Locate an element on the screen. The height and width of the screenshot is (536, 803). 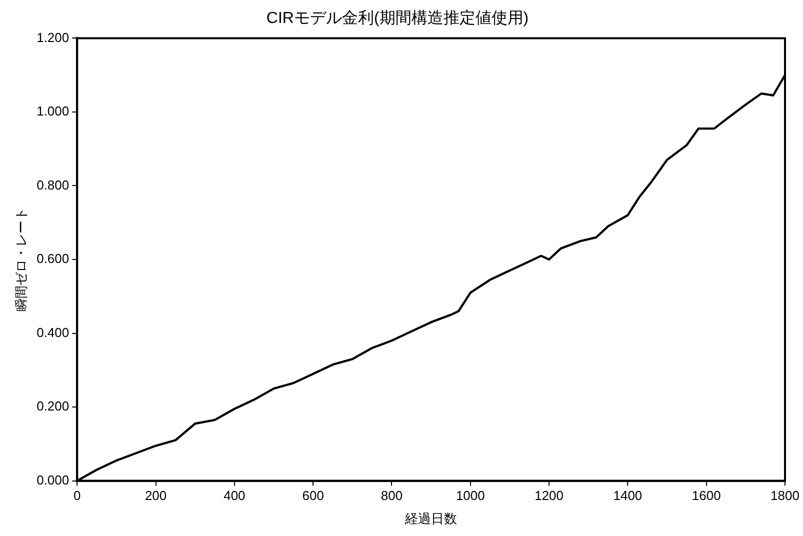
x-tick-label: 400 is located at coordinates (235, 496).